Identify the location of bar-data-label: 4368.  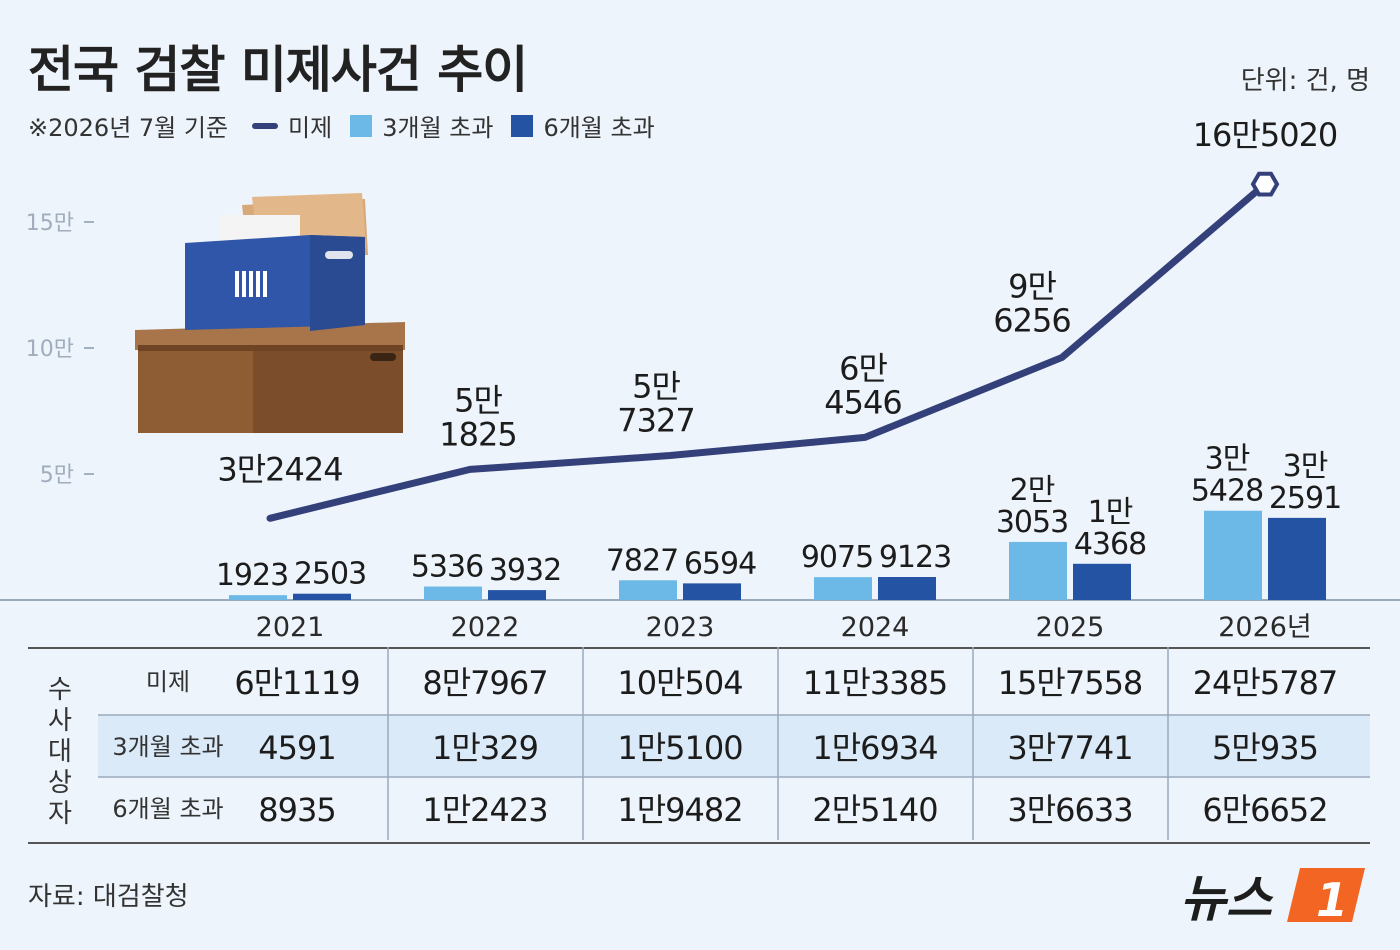
(1110, 544).